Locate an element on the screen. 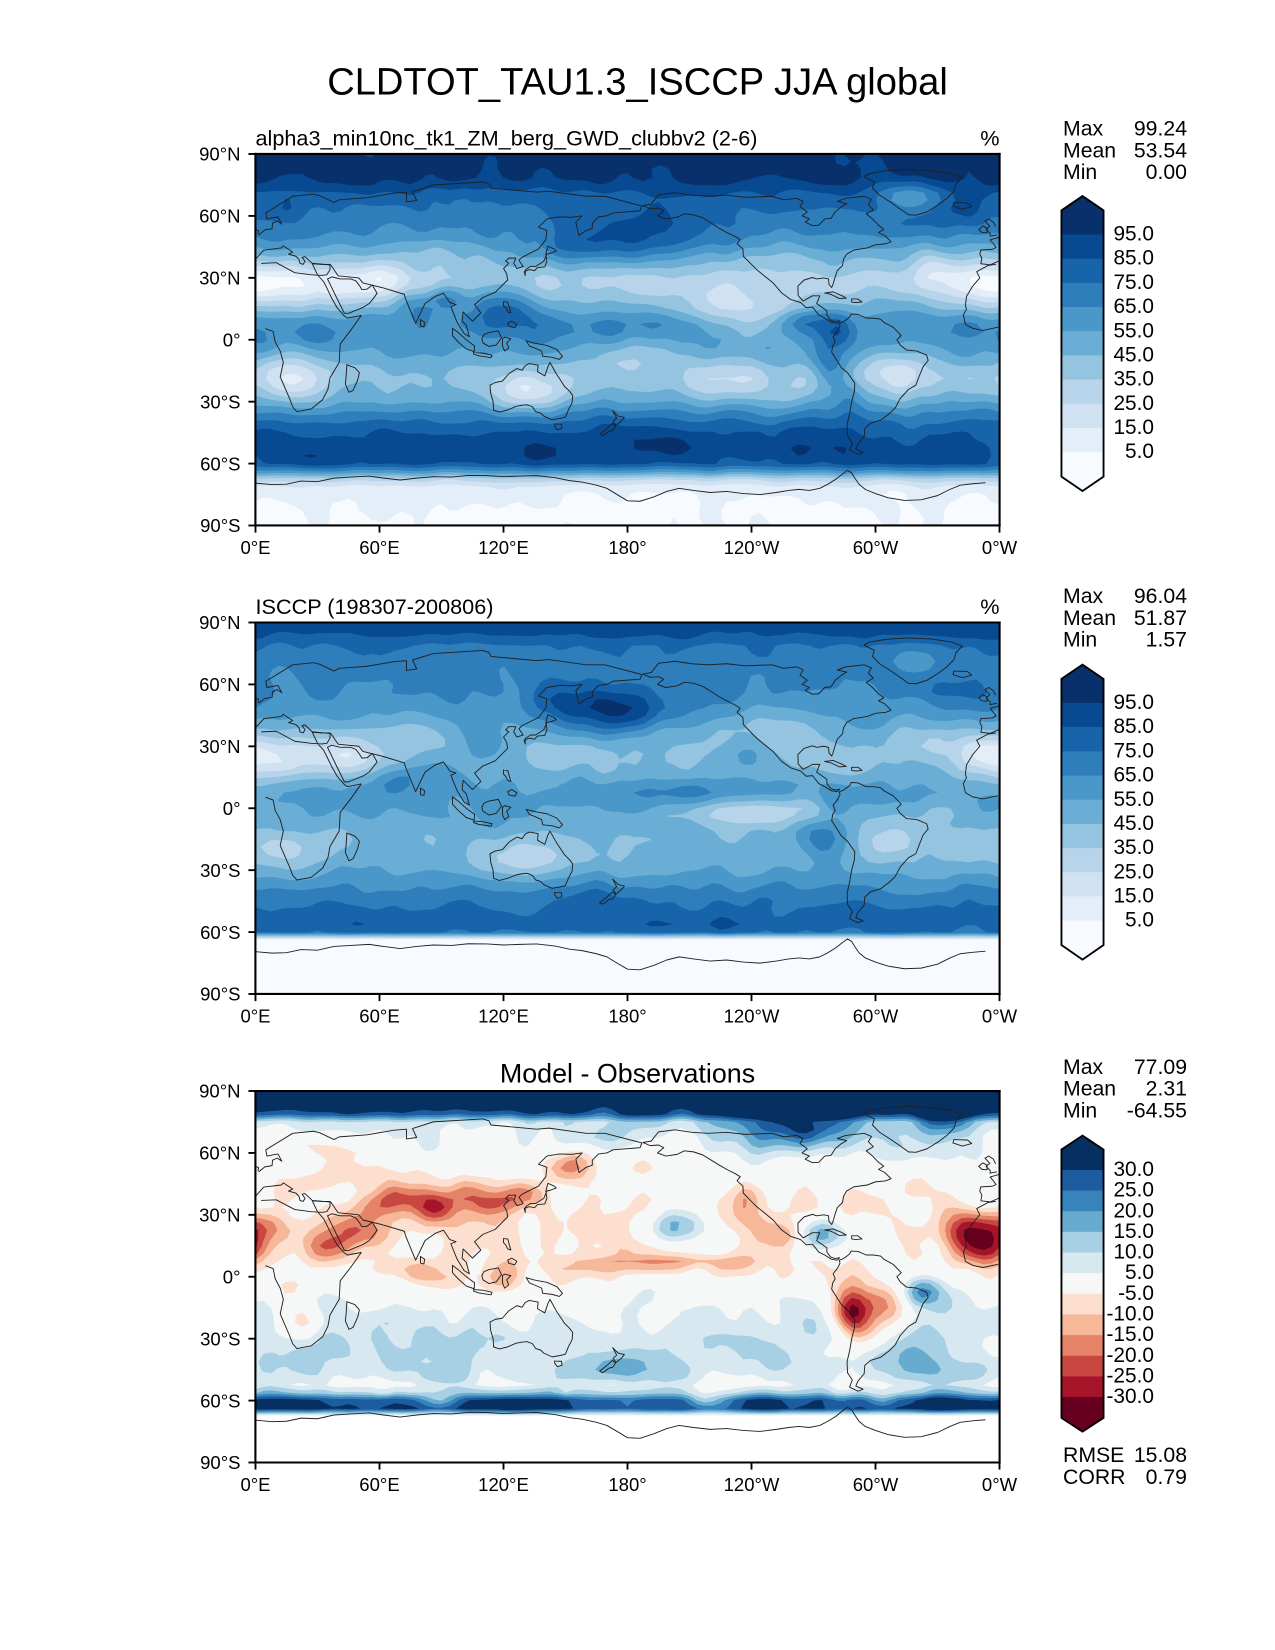 The height and width of the screenshot is (1650, 1275). svg-text: -5.0 is located at coordinates (1136, 1293).